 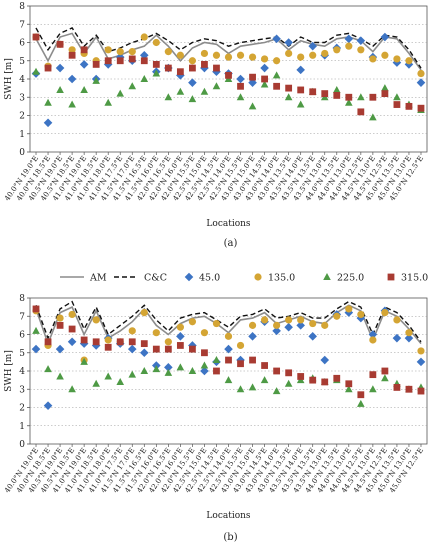 I want to click on series-line-am, so click(x=228, y=325).